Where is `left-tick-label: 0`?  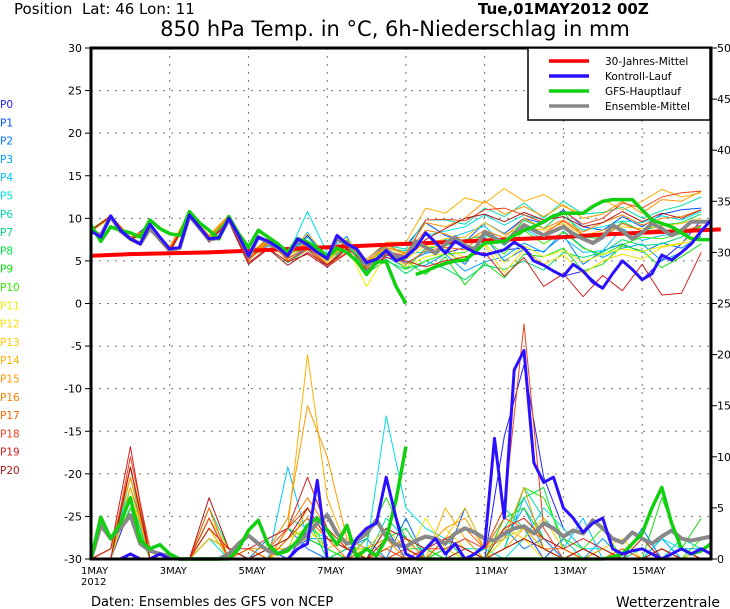
left-tick-label: 0 is located at coordinates (78, 304).